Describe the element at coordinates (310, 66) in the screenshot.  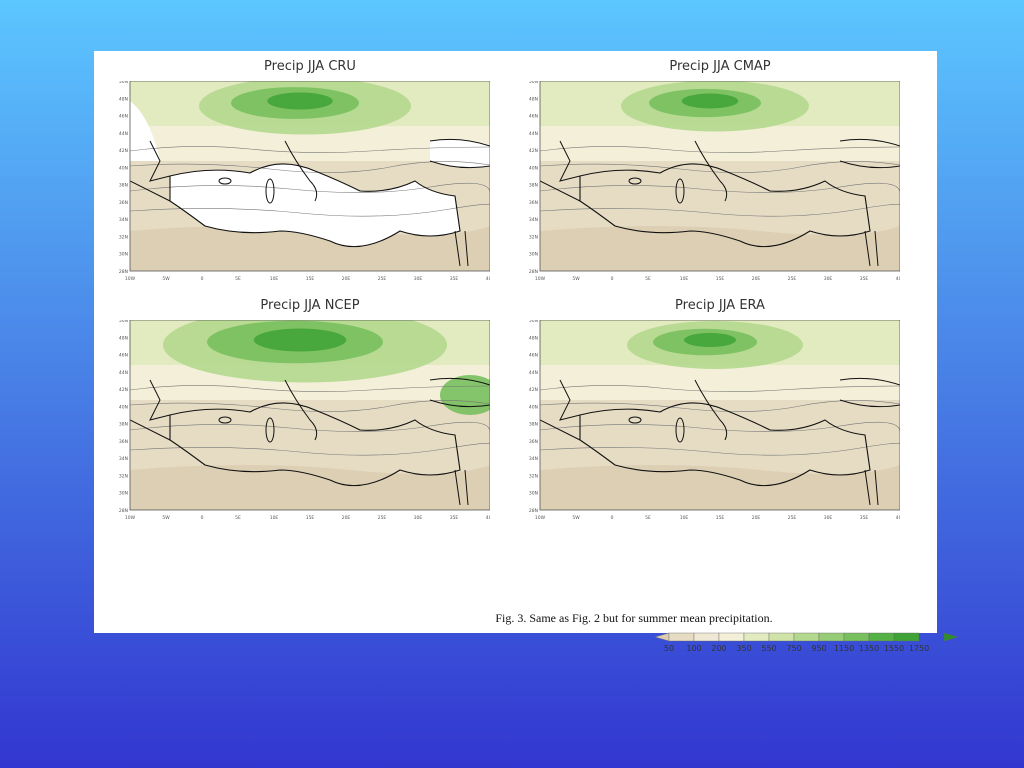
I see `panel-title: Precip JJA CRU` at that location.